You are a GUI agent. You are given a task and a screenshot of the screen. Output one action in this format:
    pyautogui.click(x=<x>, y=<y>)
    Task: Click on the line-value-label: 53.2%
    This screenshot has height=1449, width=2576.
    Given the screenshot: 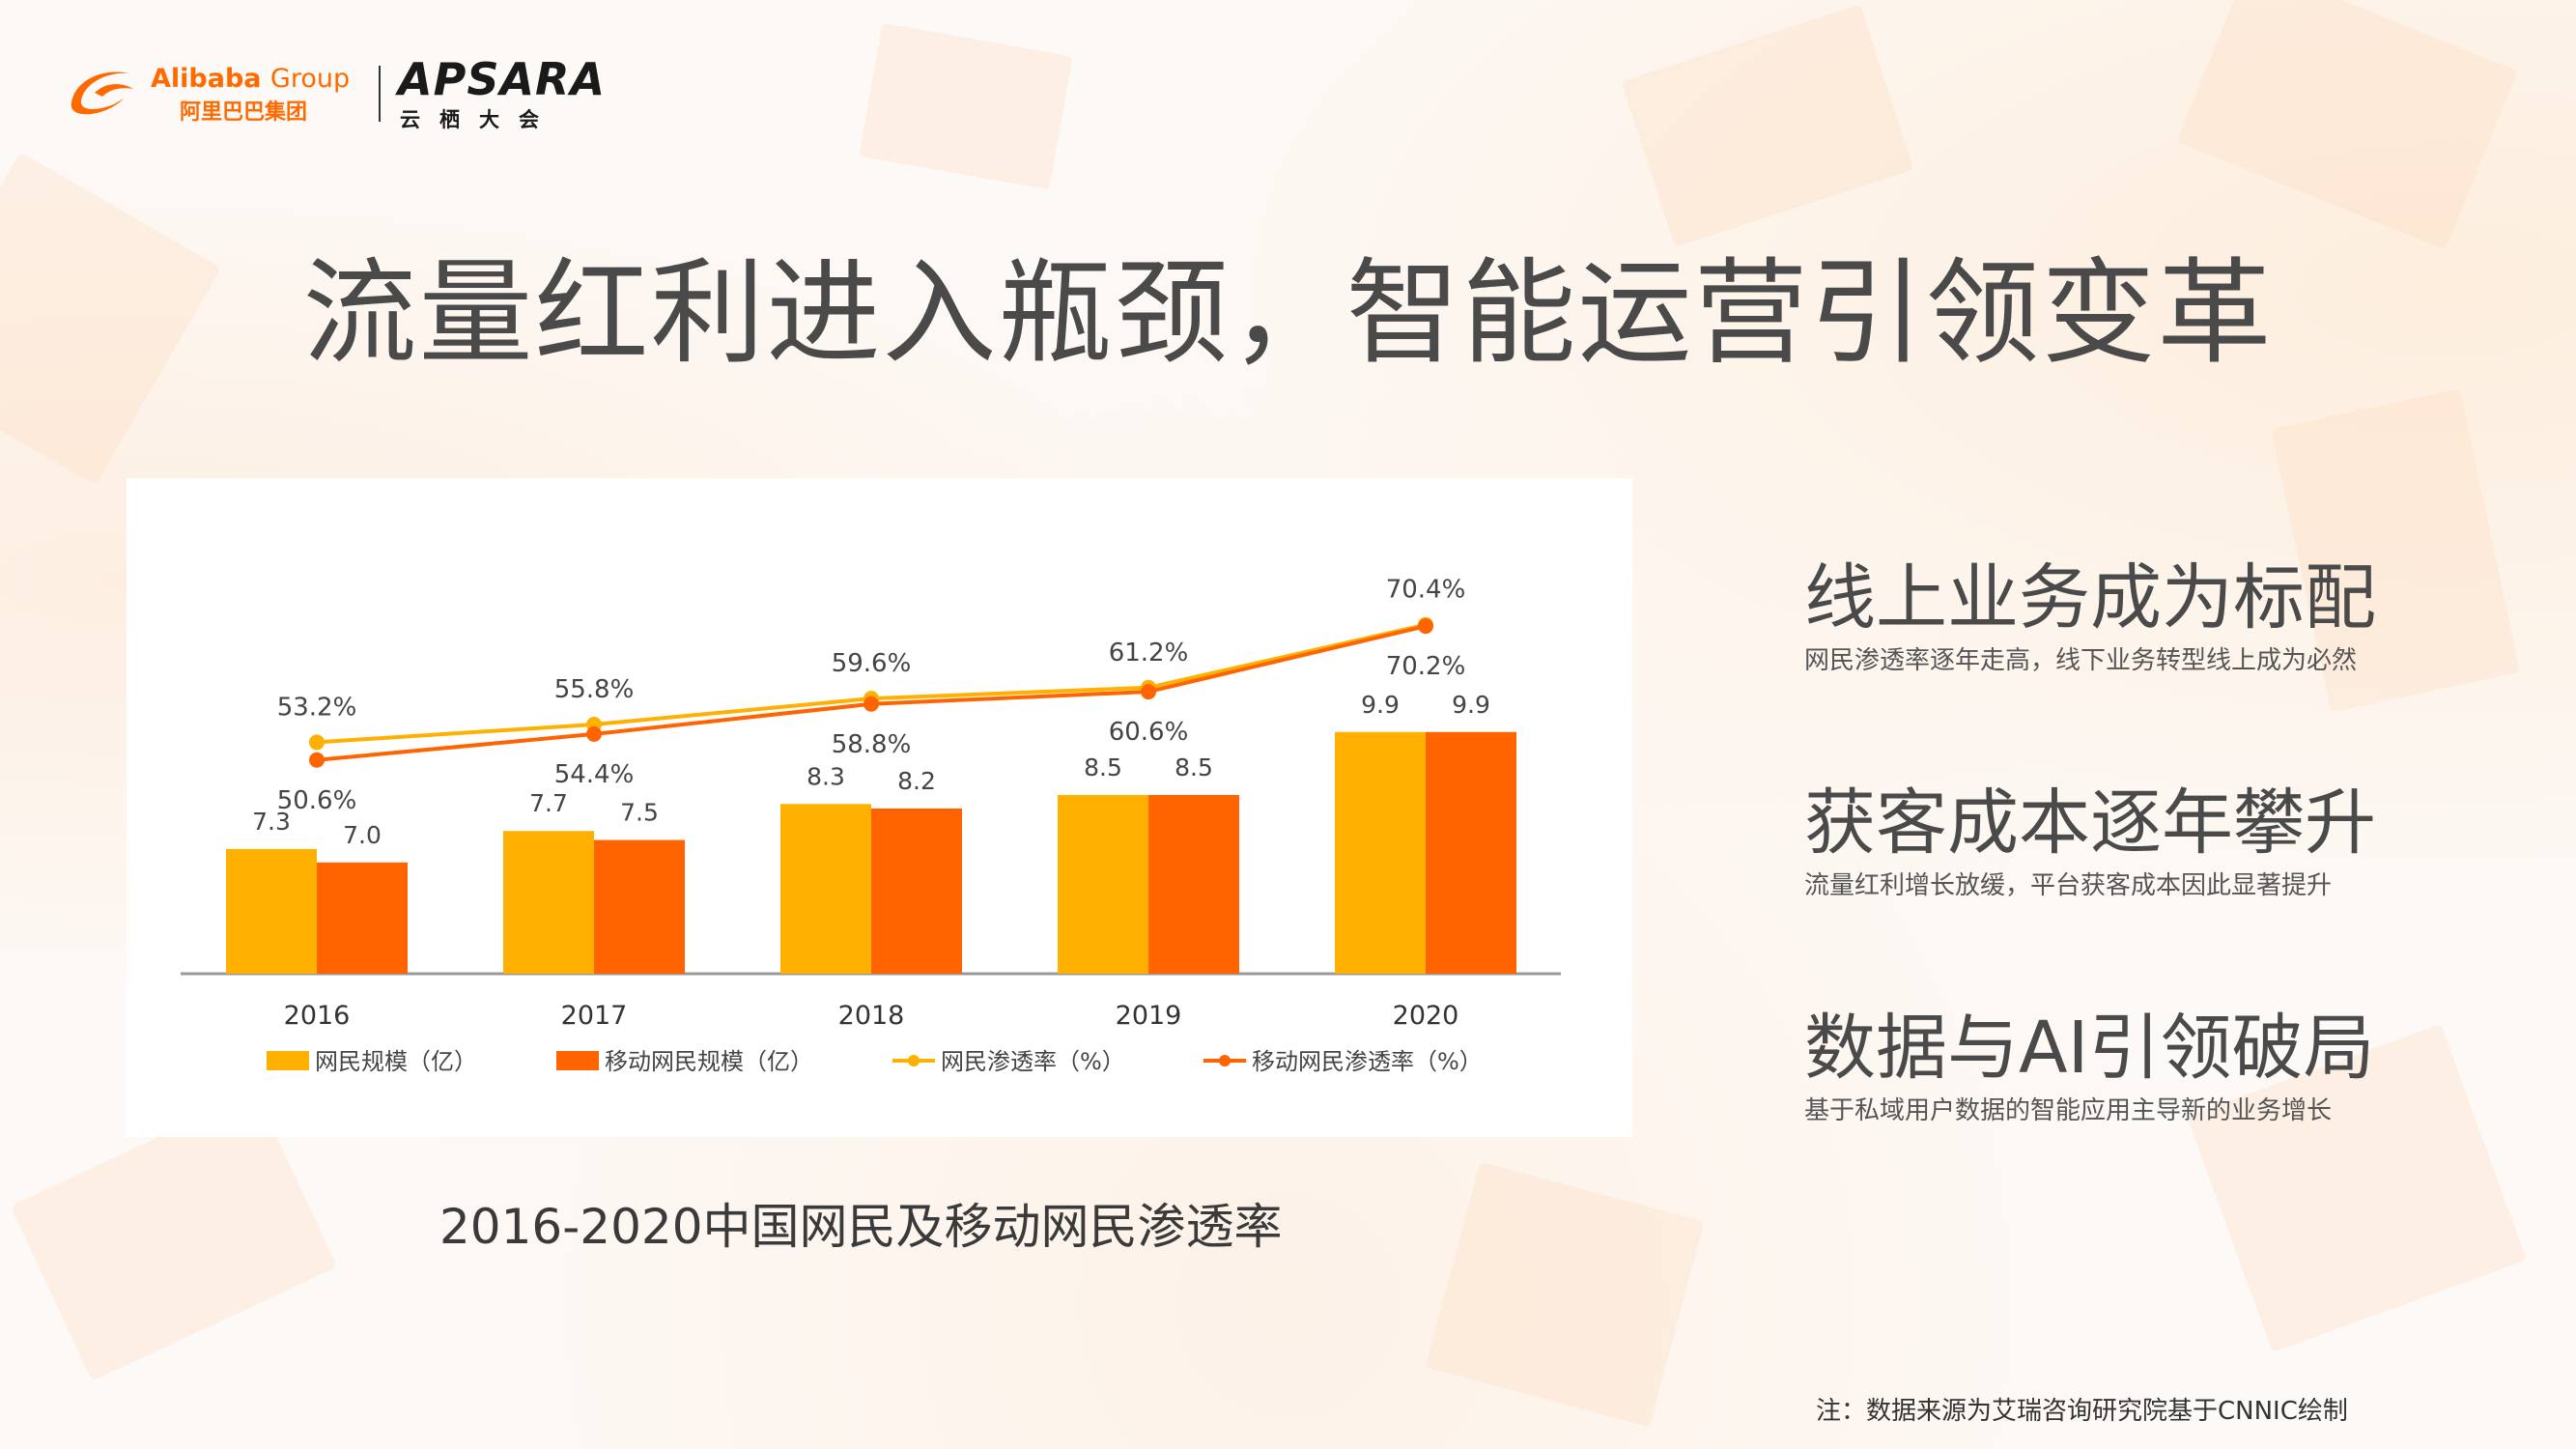 What is the action you would take?
    pyautogui.click(x=317, y=707)
    